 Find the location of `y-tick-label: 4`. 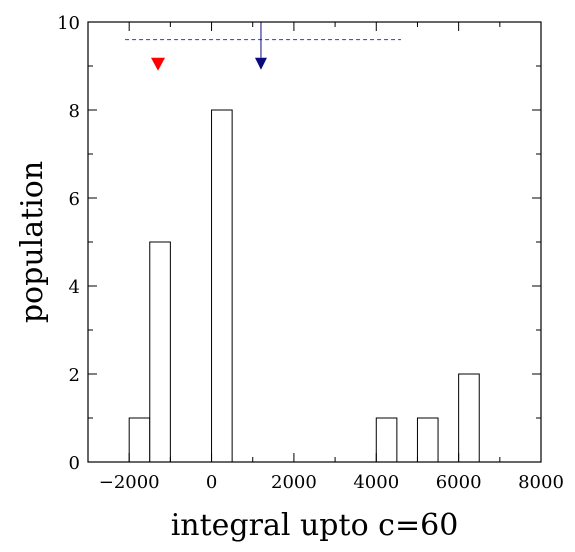

y-tick-label: 4 is located at coordinates (74, 287).